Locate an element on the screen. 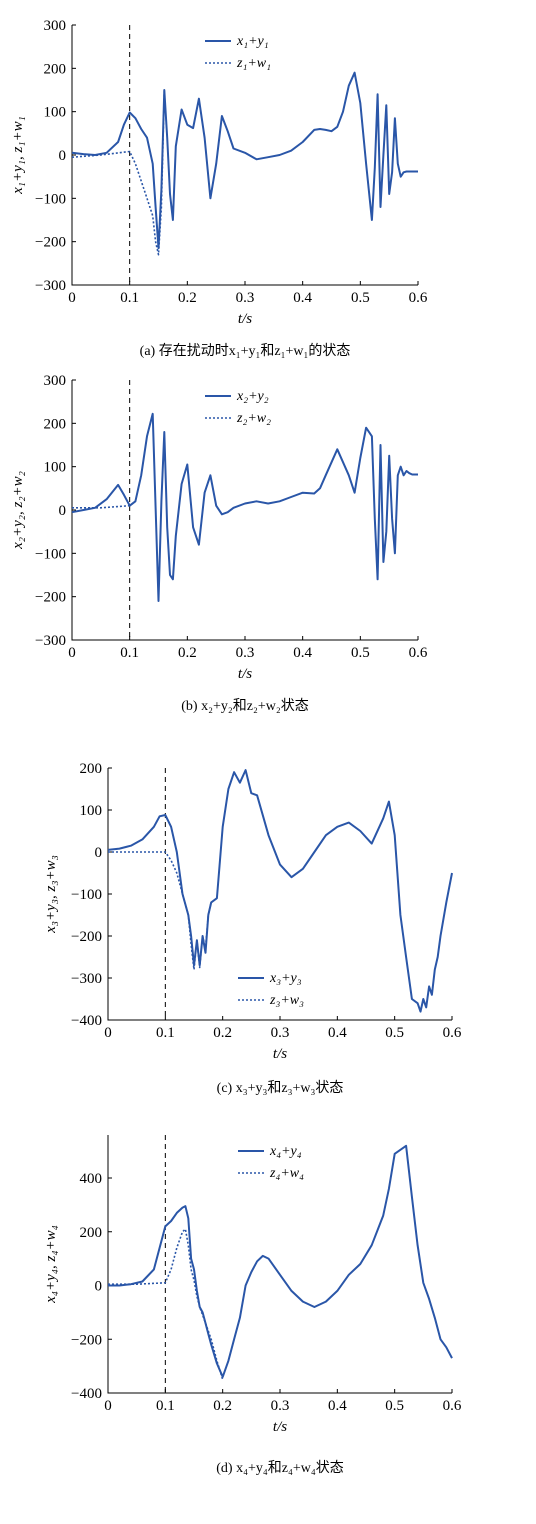 This screenshot has height=1524, width=536. legend-label: z₂+w₂ is located at coordinates (253, 418).